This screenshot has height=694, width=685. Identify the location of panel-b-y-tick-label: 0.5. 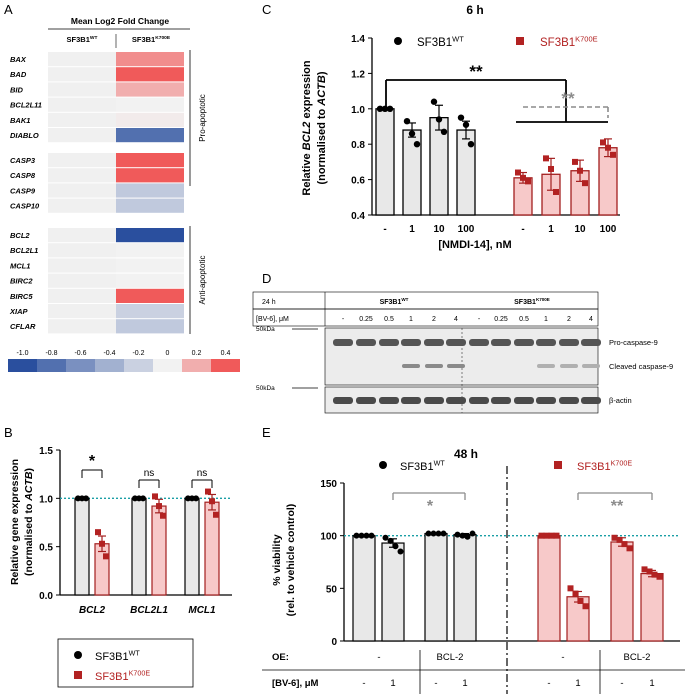
(46, 548).